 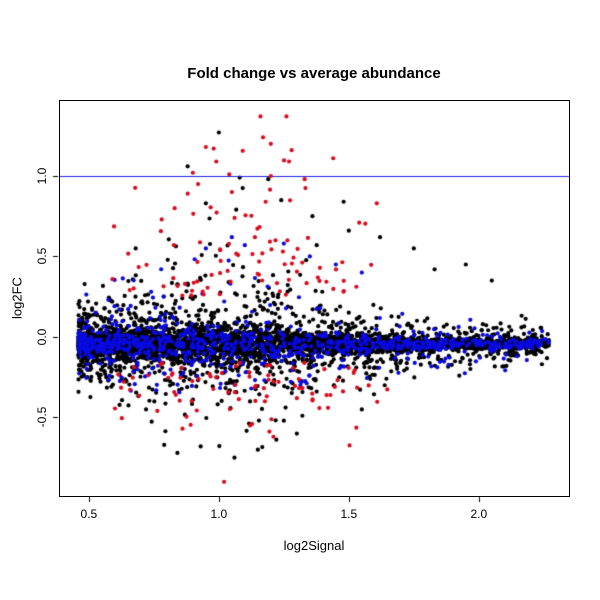 What do you see at coordinates (42, 256) in the screenshot?
I see `y-tick-label: 0.5` at bounding box center [42, 256].